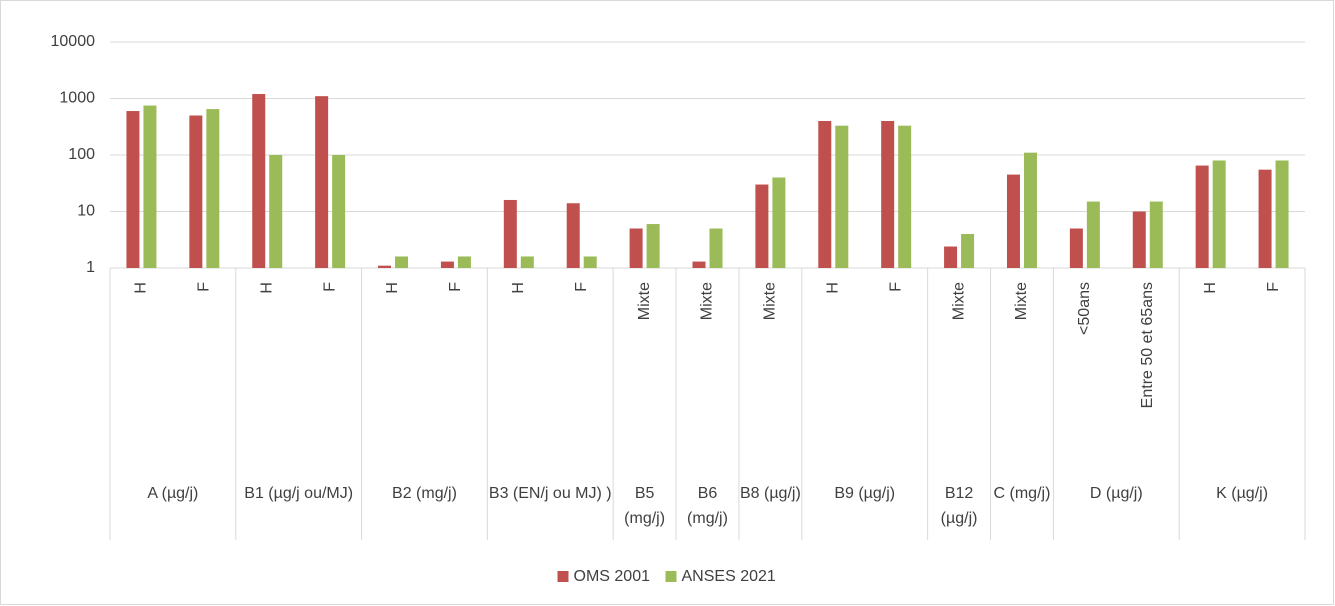 This screenshot has width=1335, height=606. I want to click on y-tick-label: 10, so click(86, 211).